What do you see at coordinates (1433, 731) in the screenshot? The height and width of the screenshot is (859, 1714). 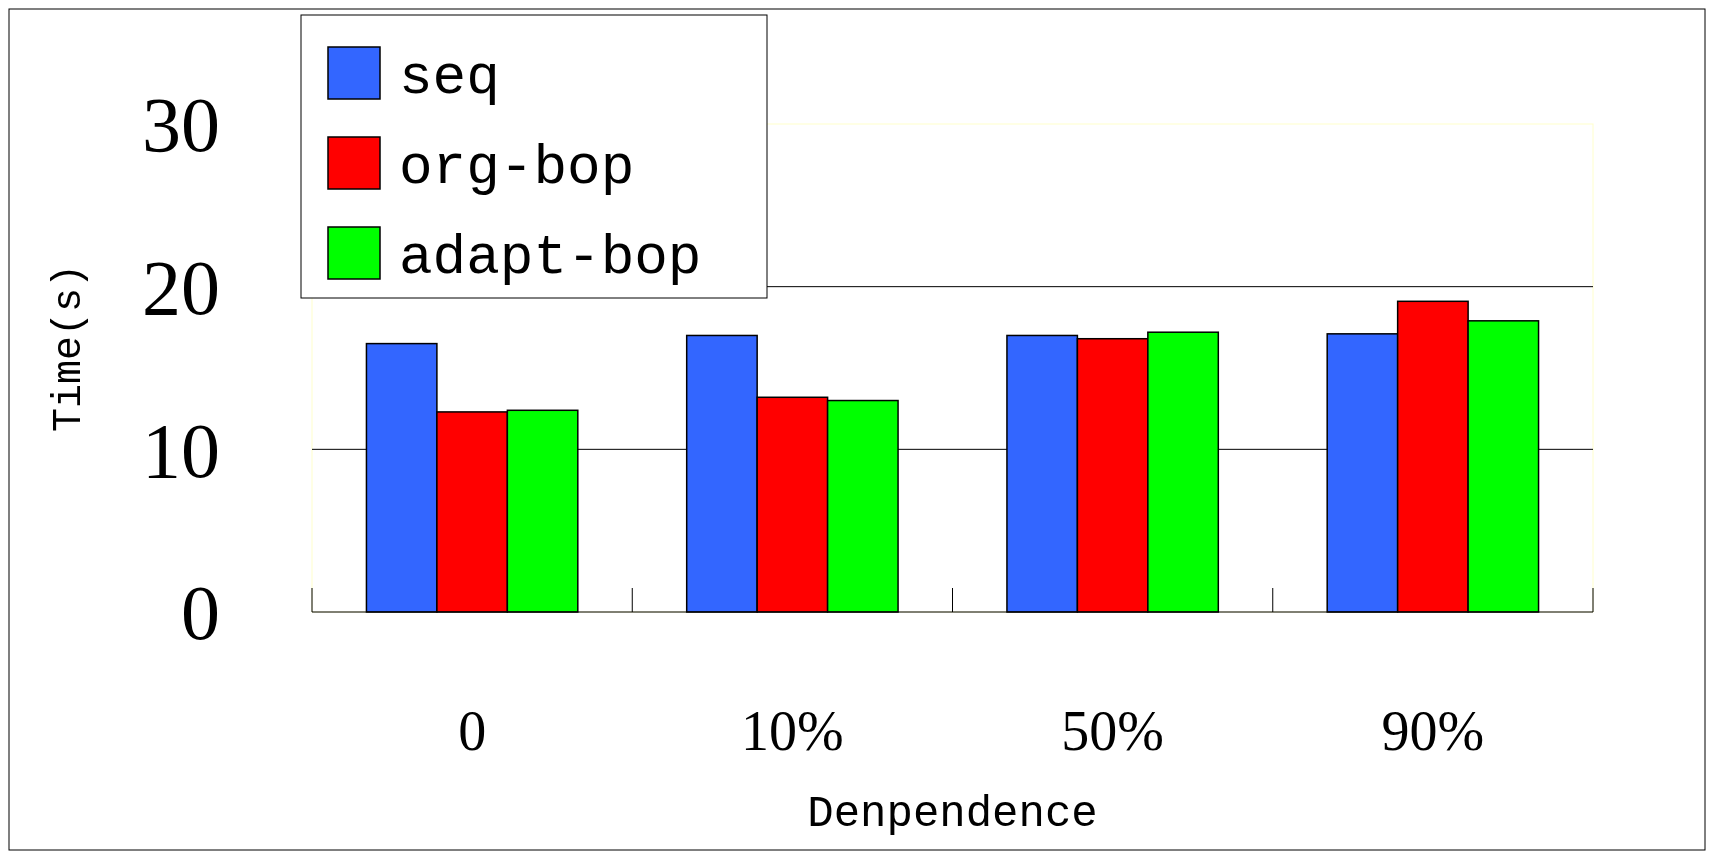 I see `x-tick-label: 90%` at bounding box center [1433, 731].